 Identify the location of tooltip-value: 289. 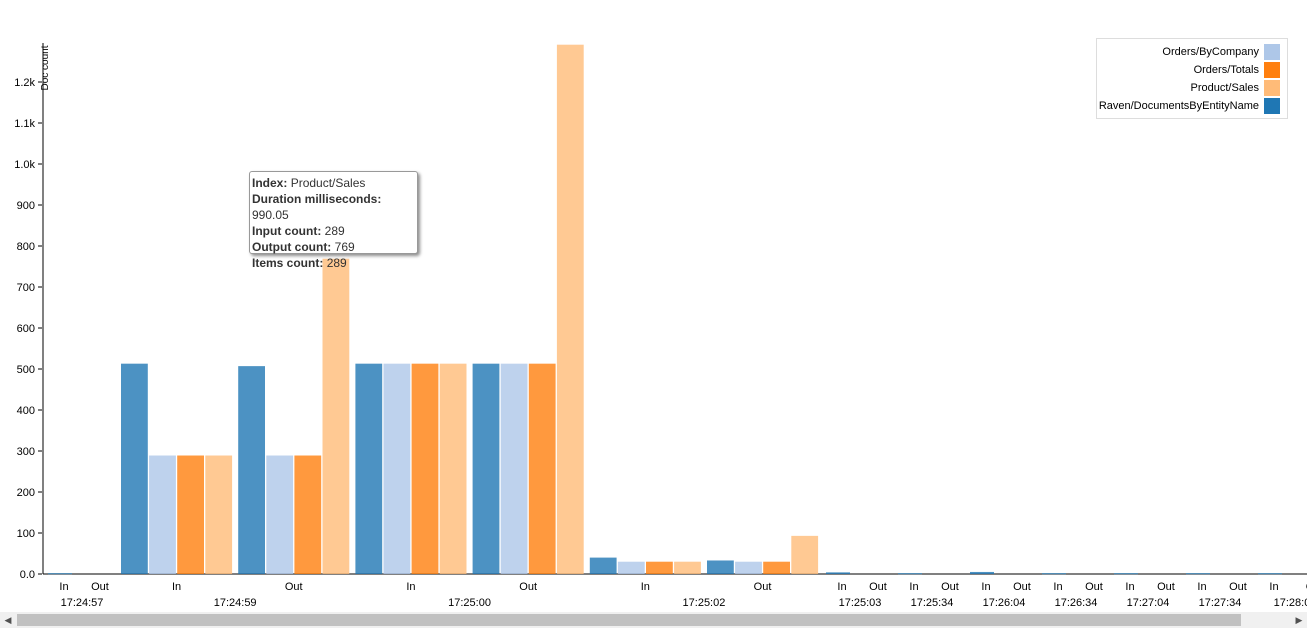
(334, 231).